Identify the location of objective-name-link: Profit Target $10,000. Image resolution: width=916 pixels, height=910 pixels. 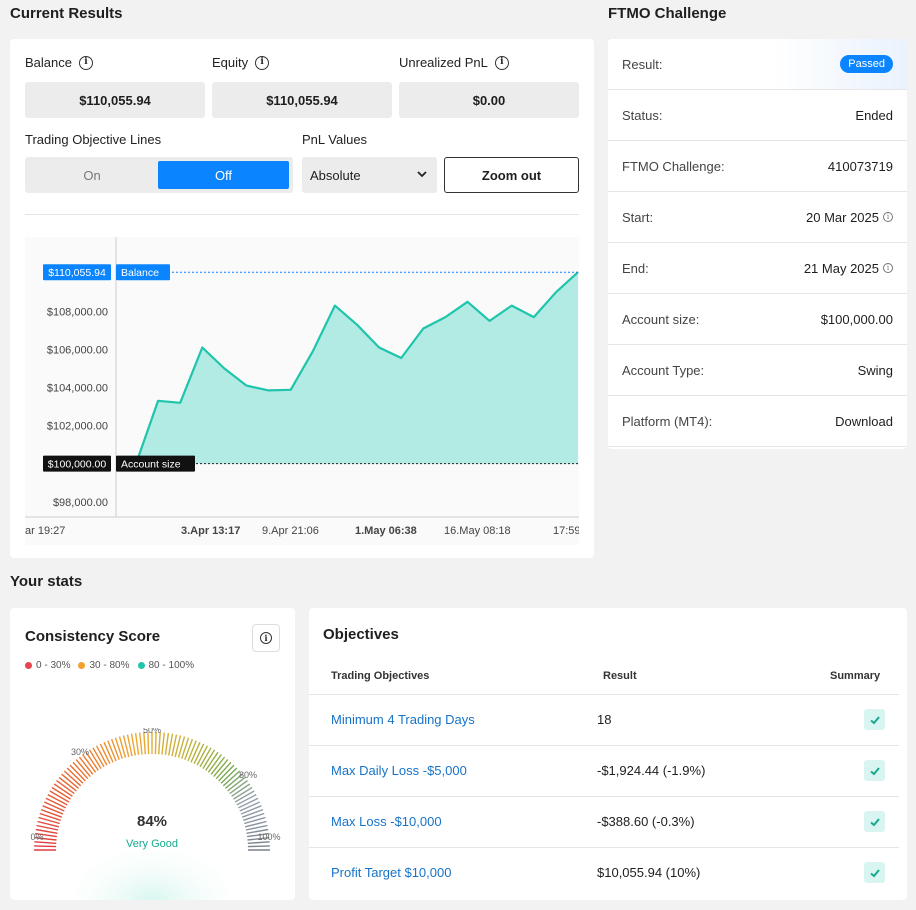
(391, 872).